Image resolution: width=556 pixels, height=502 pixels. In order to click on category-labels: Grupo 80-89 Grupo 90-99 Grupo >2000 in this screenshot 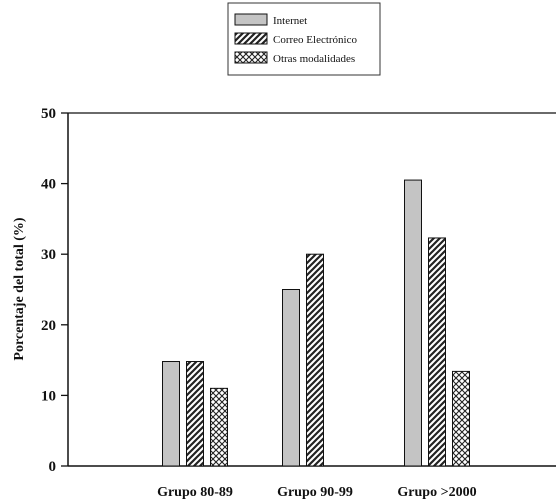, I will do `click(317, 492)`.